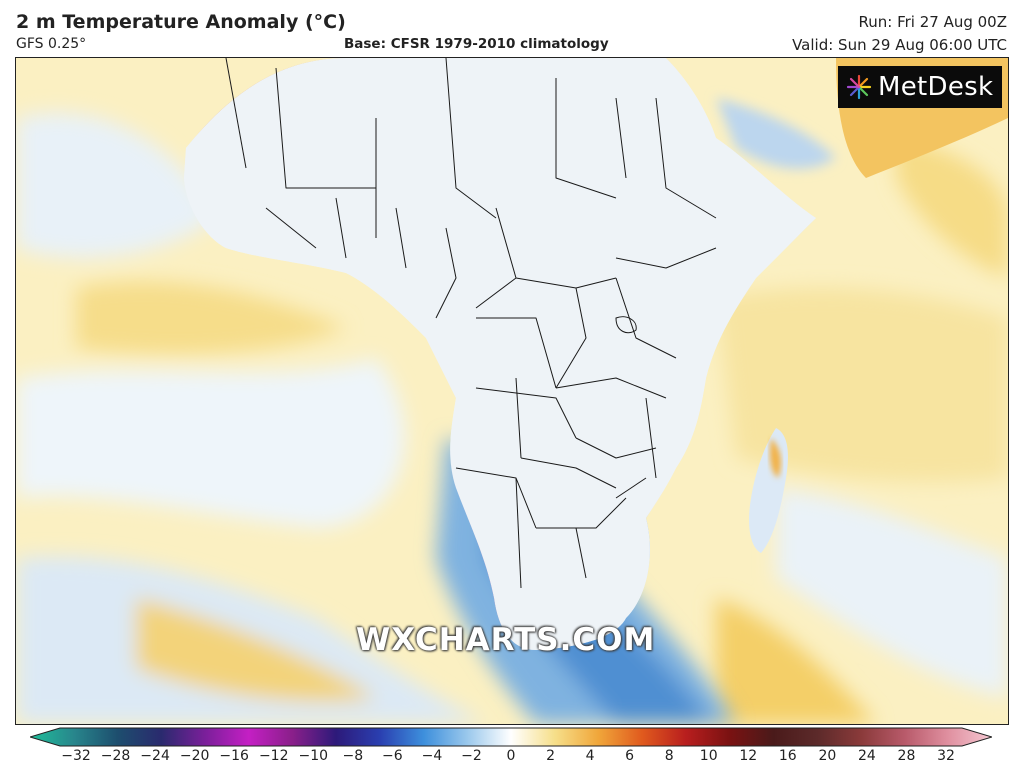  Describe the element at coordinates (827, 756) in the screenshot. I see `colorbar-tick-label: 20` at that location.